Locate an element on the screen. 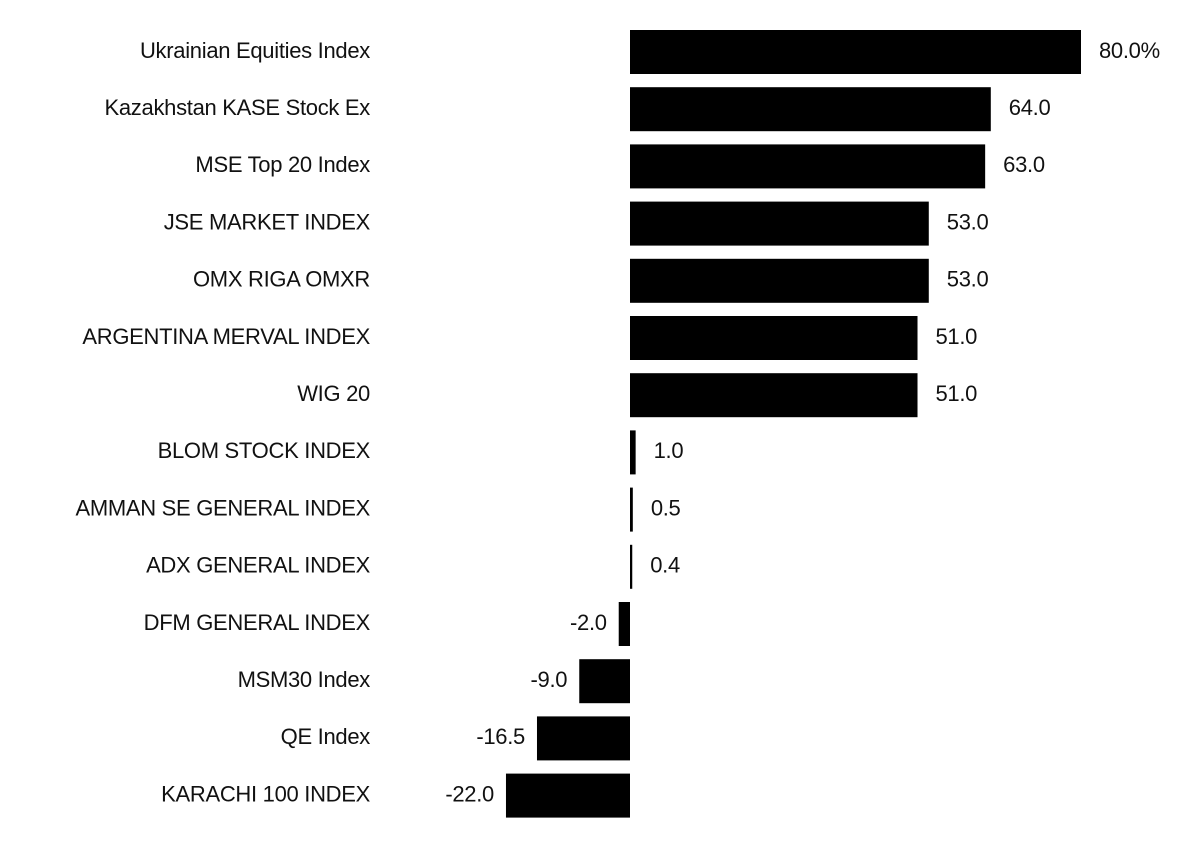 This screenshot has width=1200, height=855. category-label: OMX RIGA OMXR is located at coordinates (281, 279).